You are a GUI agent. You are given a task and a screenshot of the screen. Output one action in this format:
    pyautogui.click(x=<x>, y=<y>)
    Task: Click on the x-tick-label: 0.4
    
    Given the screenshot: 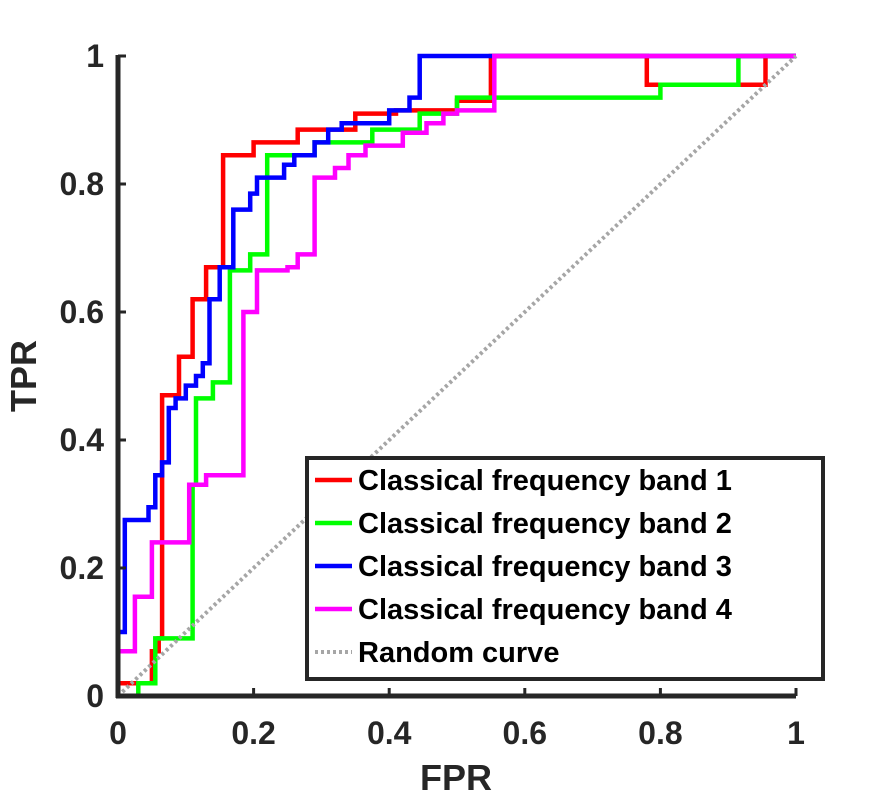 What is the action you would take?
    pyautogui.click(x=389, y=733)
    